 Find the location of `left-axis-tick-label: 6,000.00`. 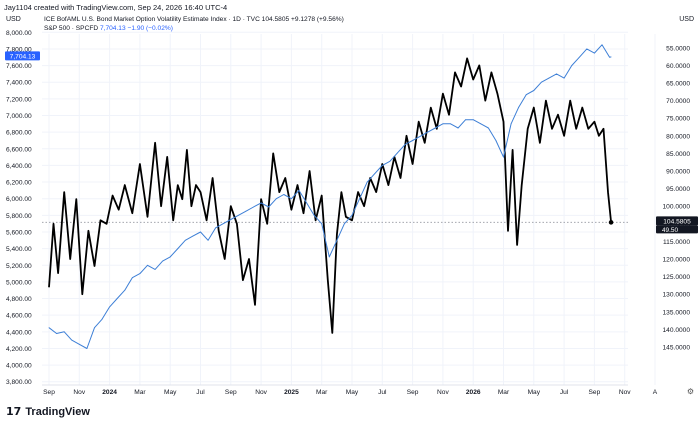

left-axis-tick-label: 6,000.00 is located at coordinates (19, 199).